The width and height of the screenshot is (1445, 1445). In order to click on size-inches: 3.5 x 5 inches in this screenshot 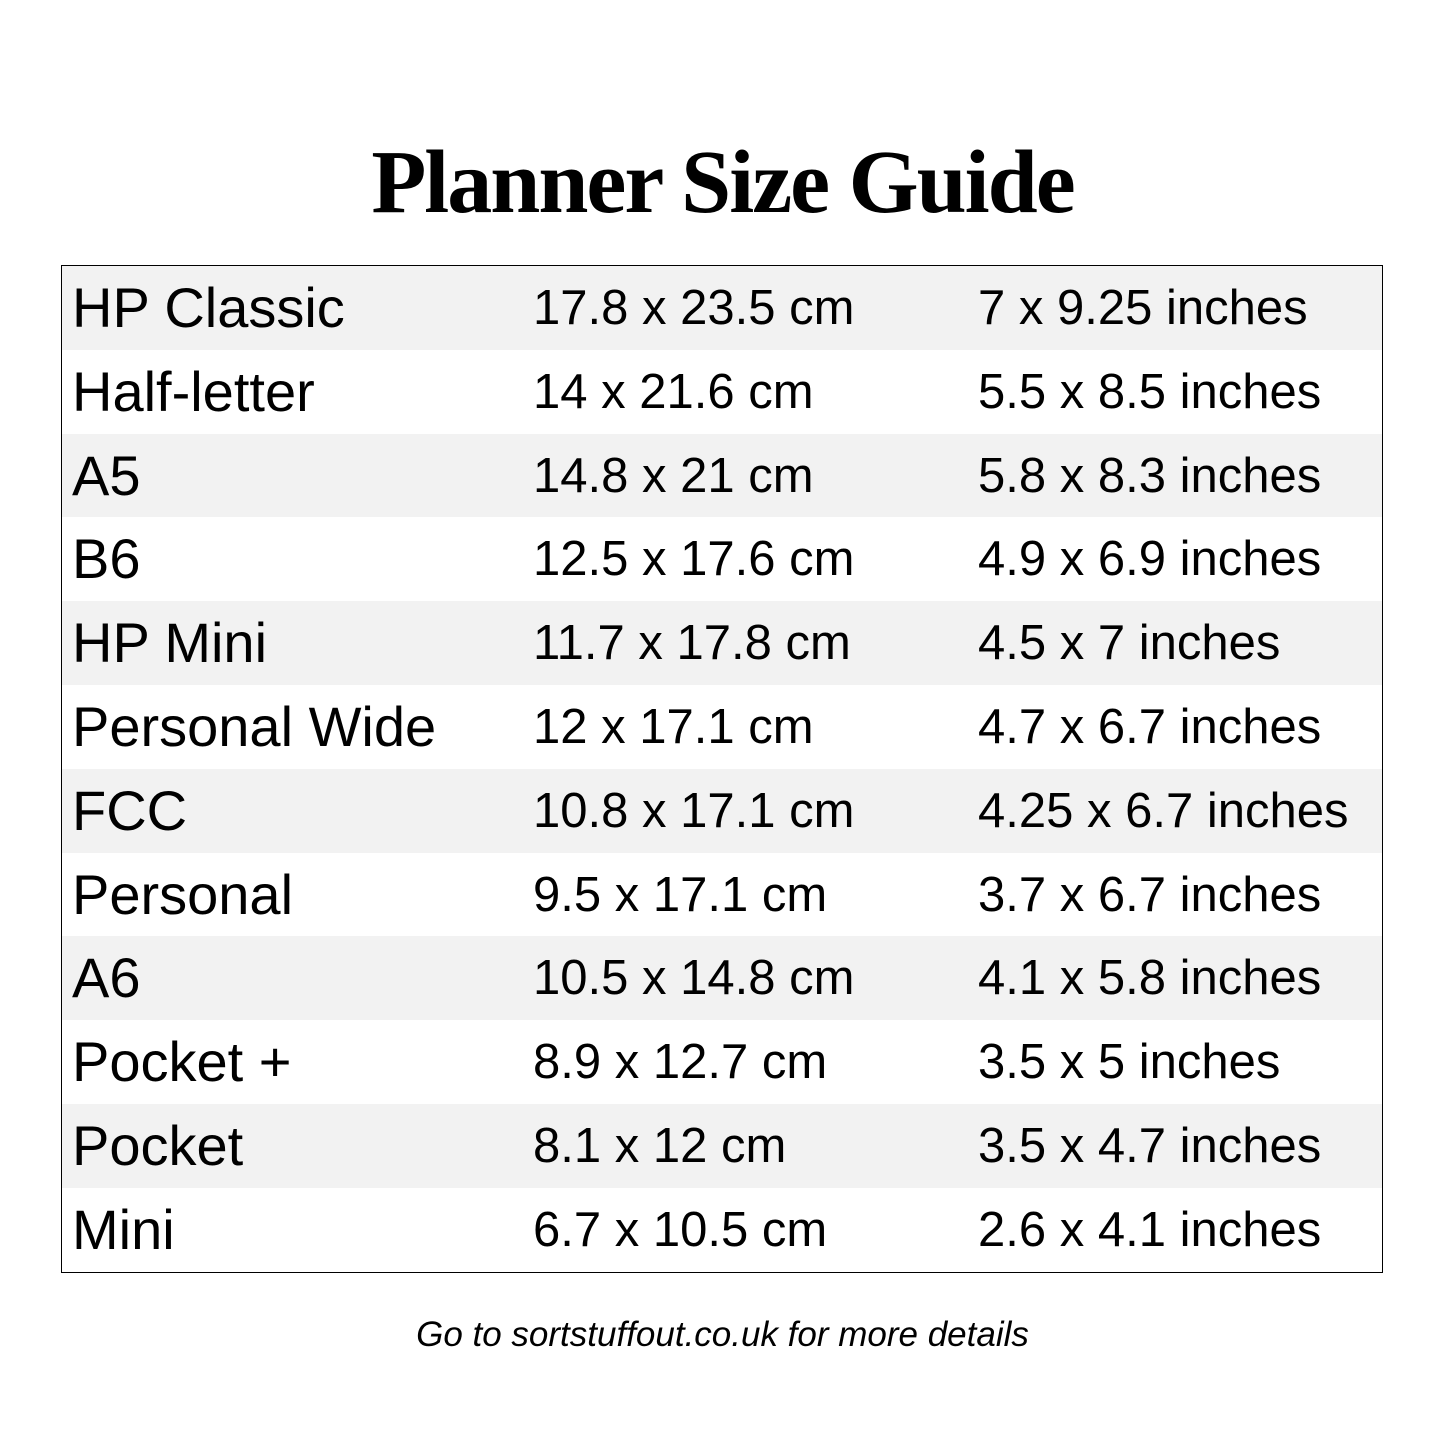, I will do `click(1129, 1062)`.